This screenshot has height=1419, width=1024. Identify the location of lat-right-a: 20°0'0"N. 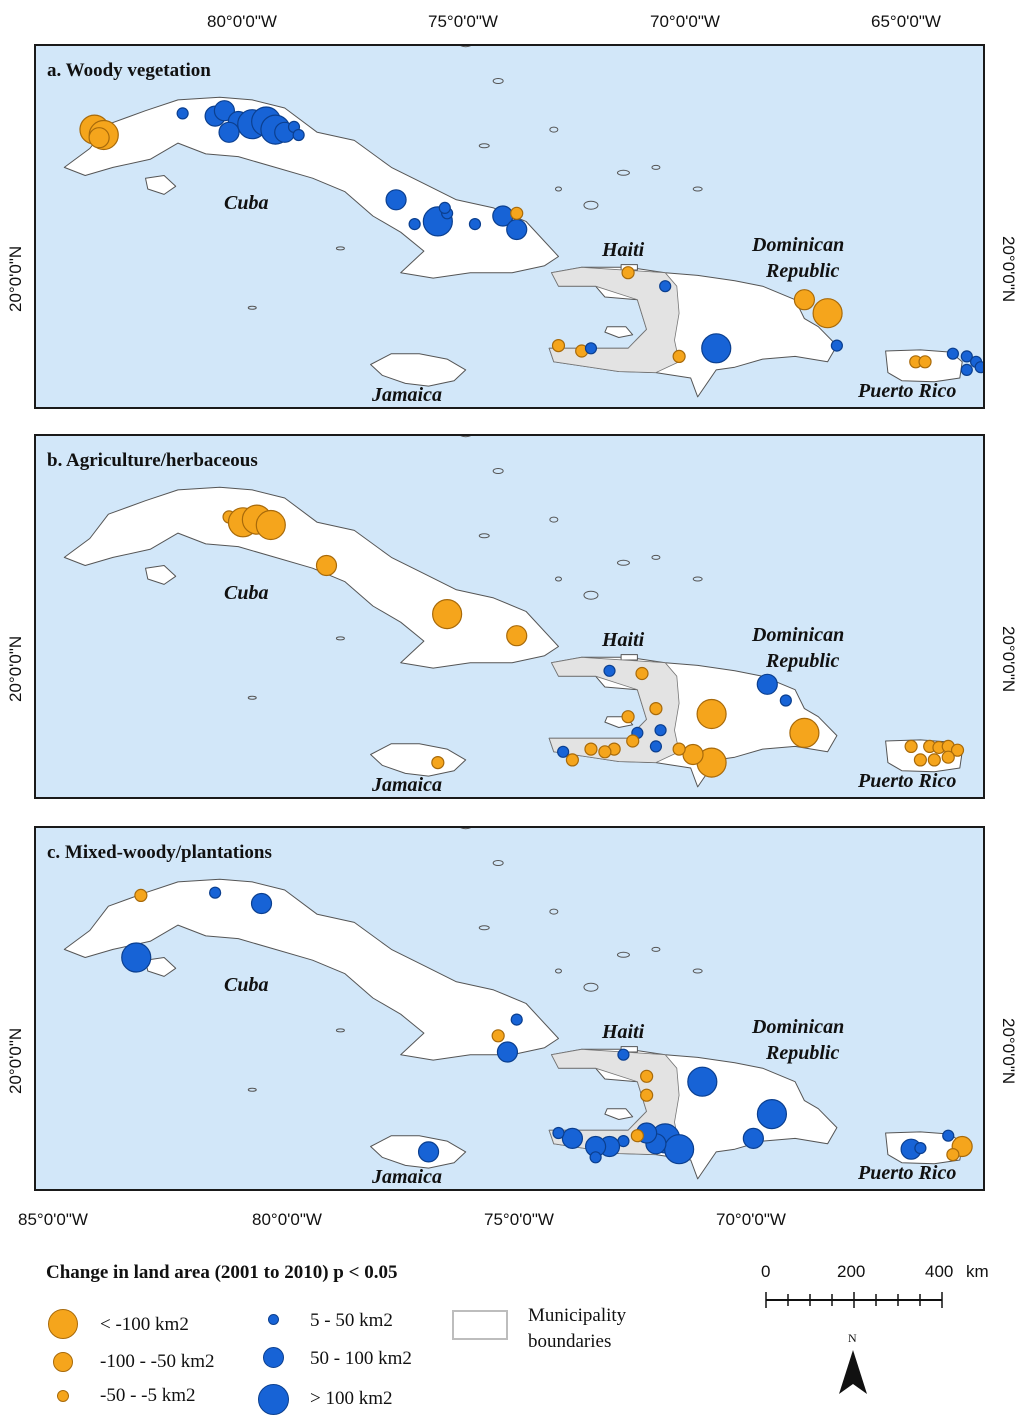
(1008, 269).